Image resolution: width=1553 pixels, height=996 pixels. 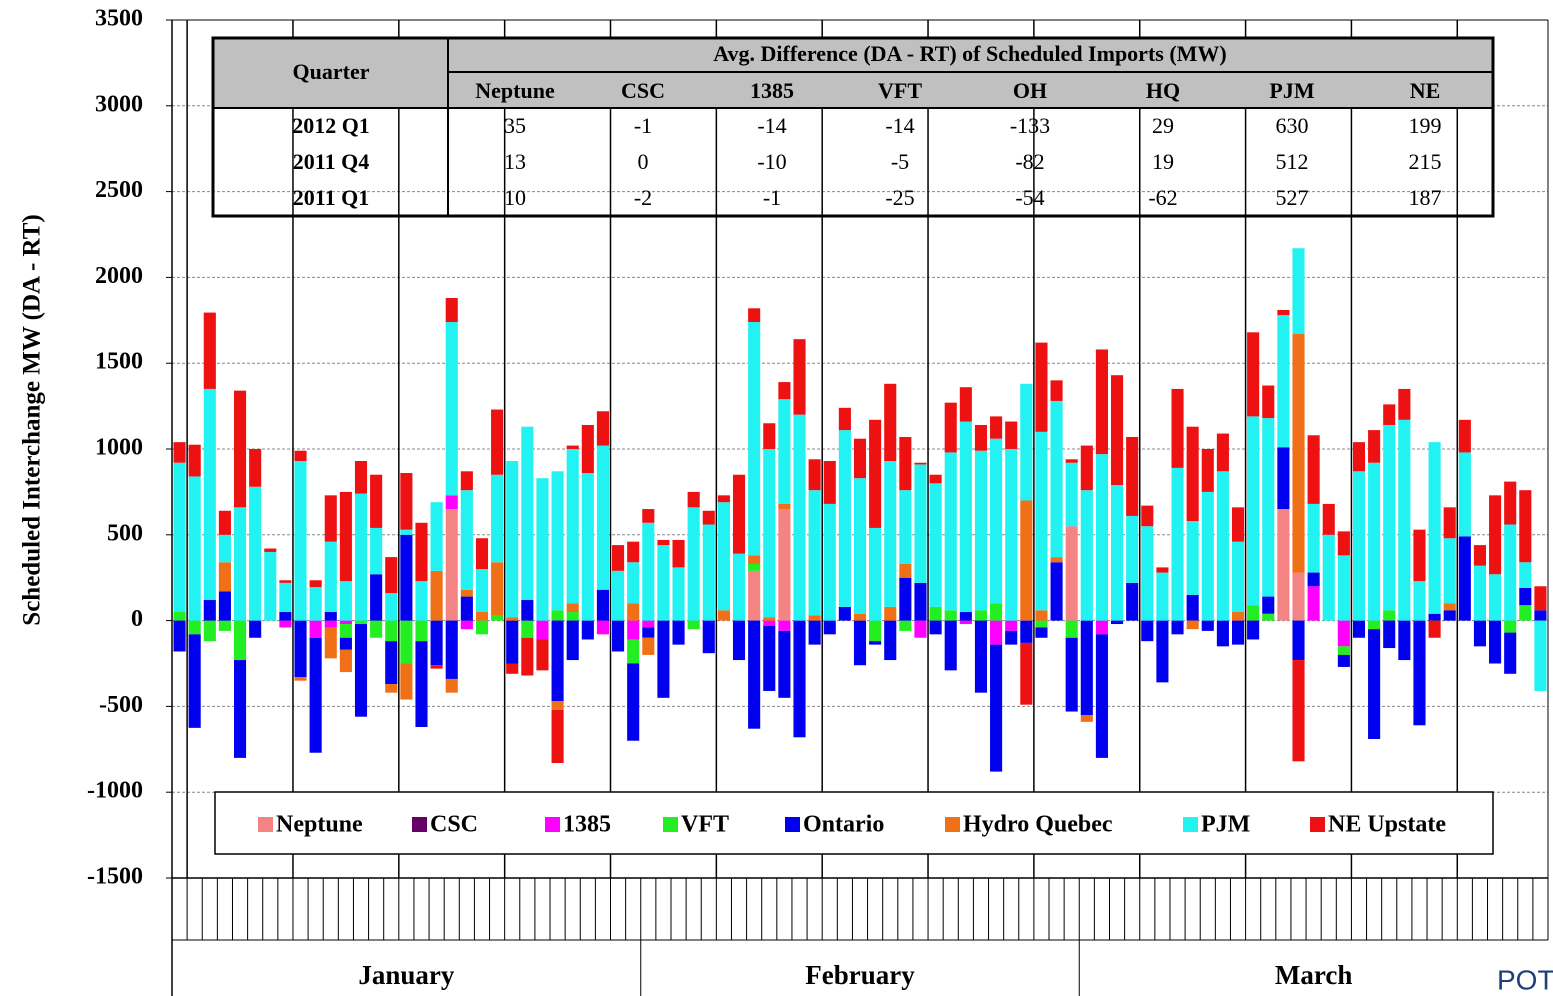 I want to click on watermark: POTOMAC, so click(x=1525, y=979).